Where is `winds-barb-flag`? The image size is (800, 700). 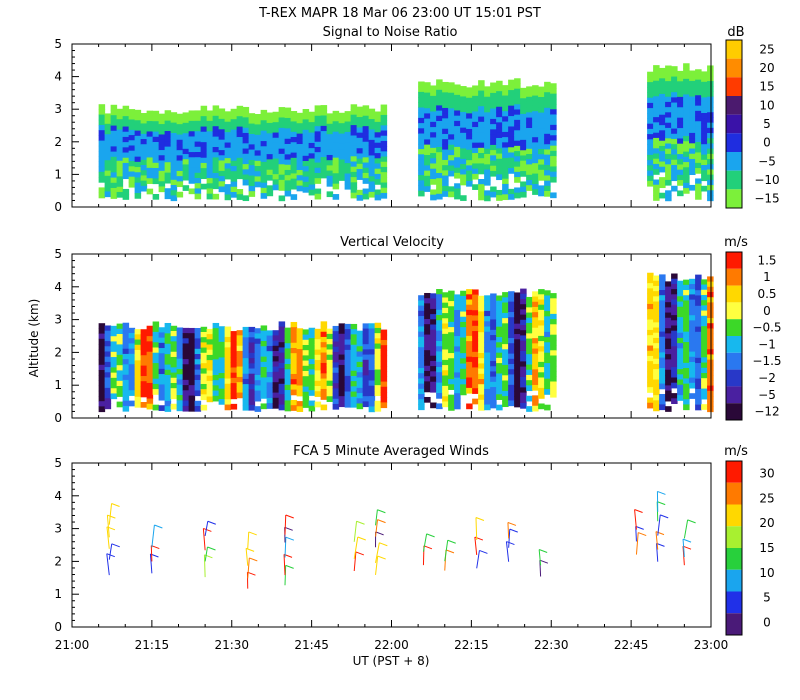 winds-barb-flag is located at coordinates (451, 541).